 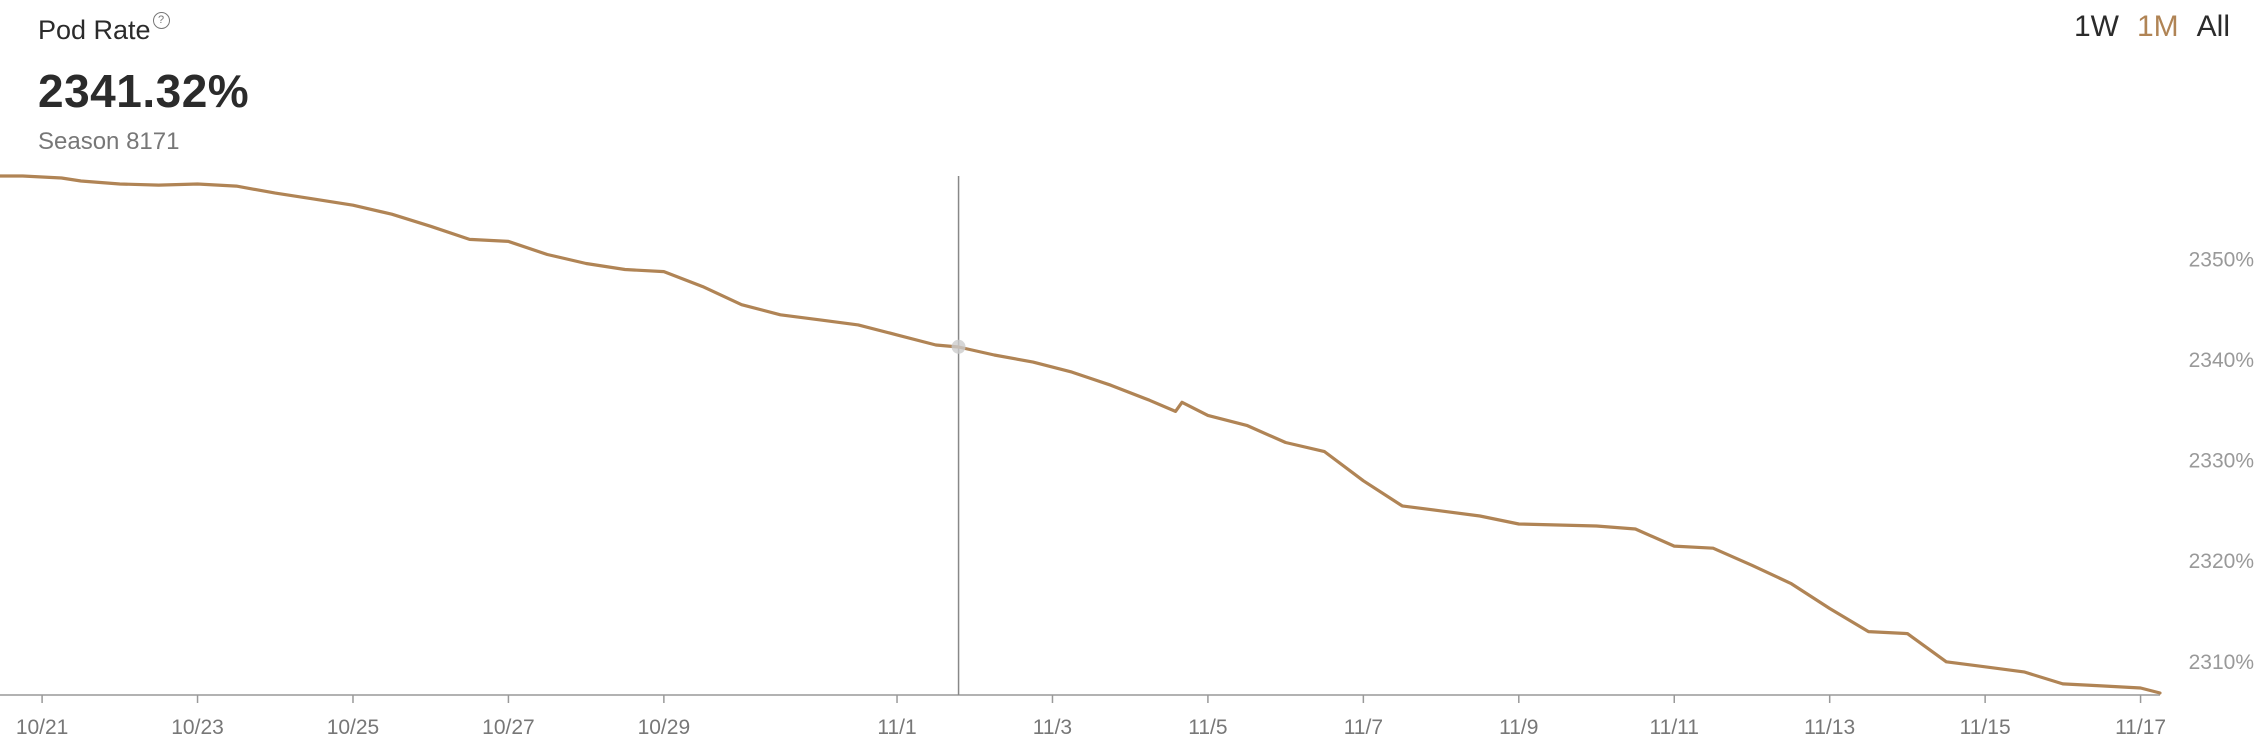 I want to click on question-circle-icon: ?, so click(x=161, y=20).